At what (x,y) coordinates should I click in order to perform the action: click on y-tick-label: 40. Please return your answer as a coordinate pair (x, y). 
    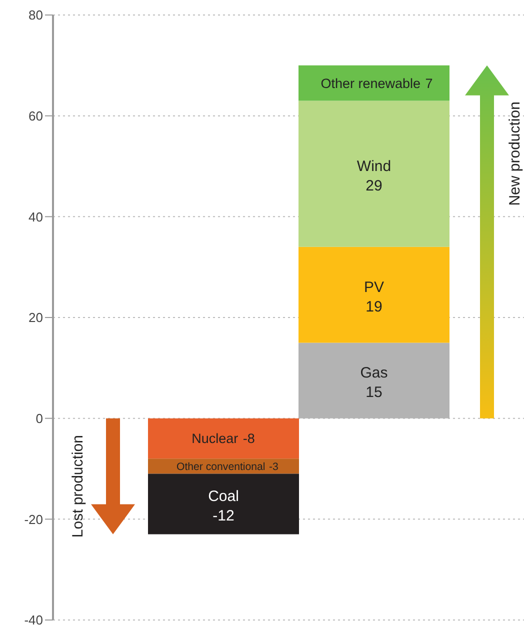
    Looking at the image, I should click on (35, 216).